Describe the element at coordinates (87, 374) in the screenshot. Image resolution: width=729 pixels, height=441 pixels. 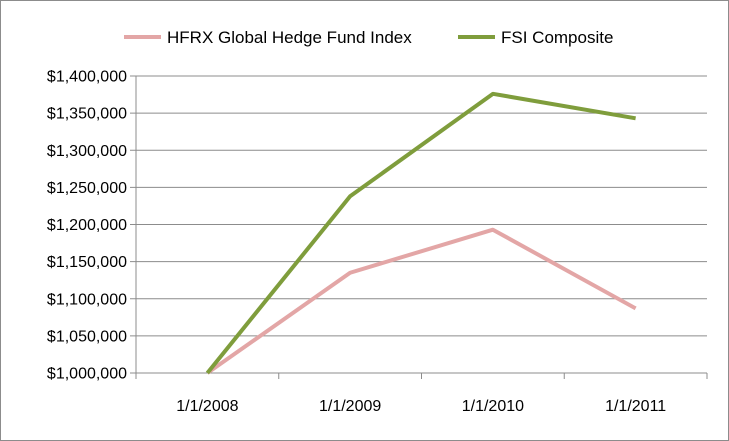
I see `y-tick-label: $1,000,000` at that location.